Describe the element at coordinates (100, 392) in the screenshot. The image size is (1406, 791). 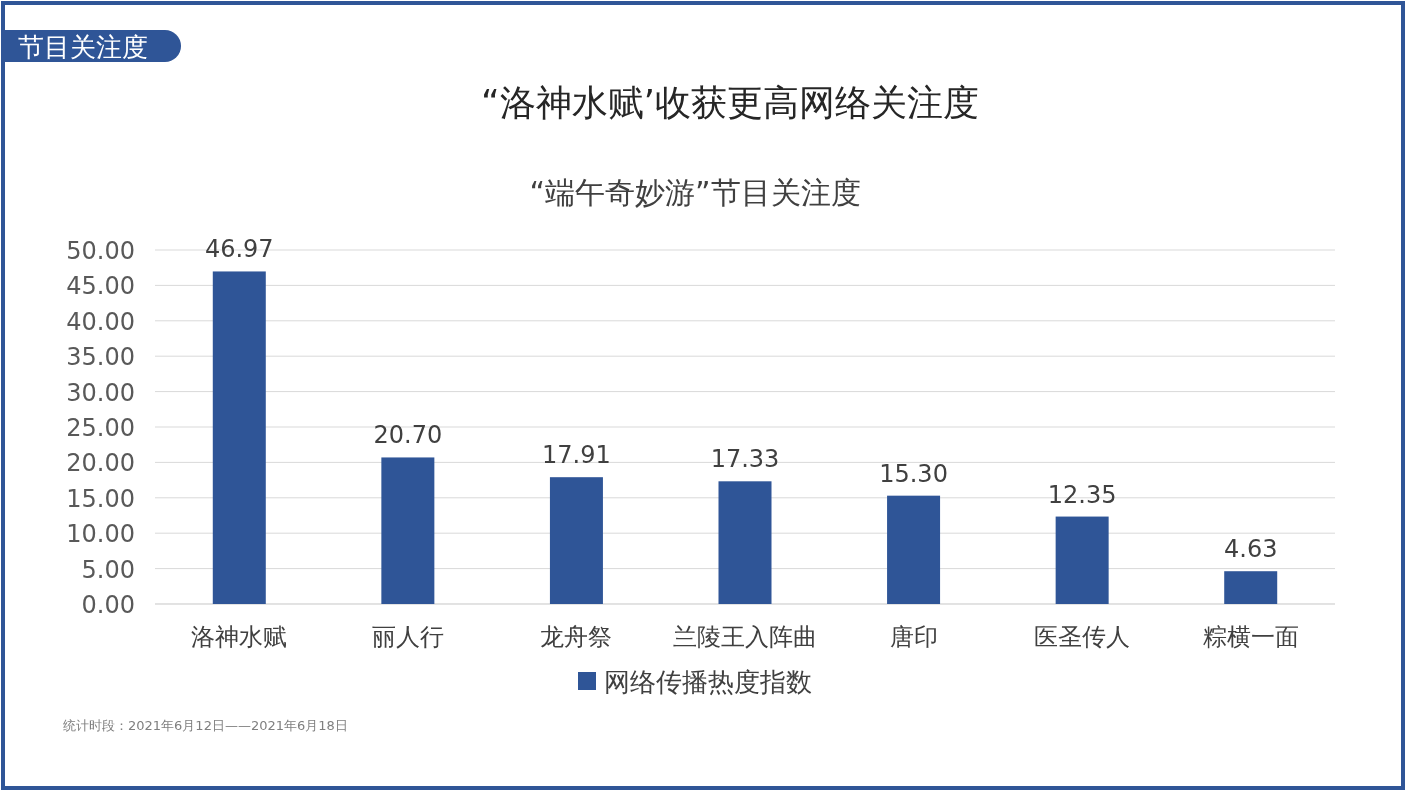
I see `y-tick-label: 30.00` at that location.